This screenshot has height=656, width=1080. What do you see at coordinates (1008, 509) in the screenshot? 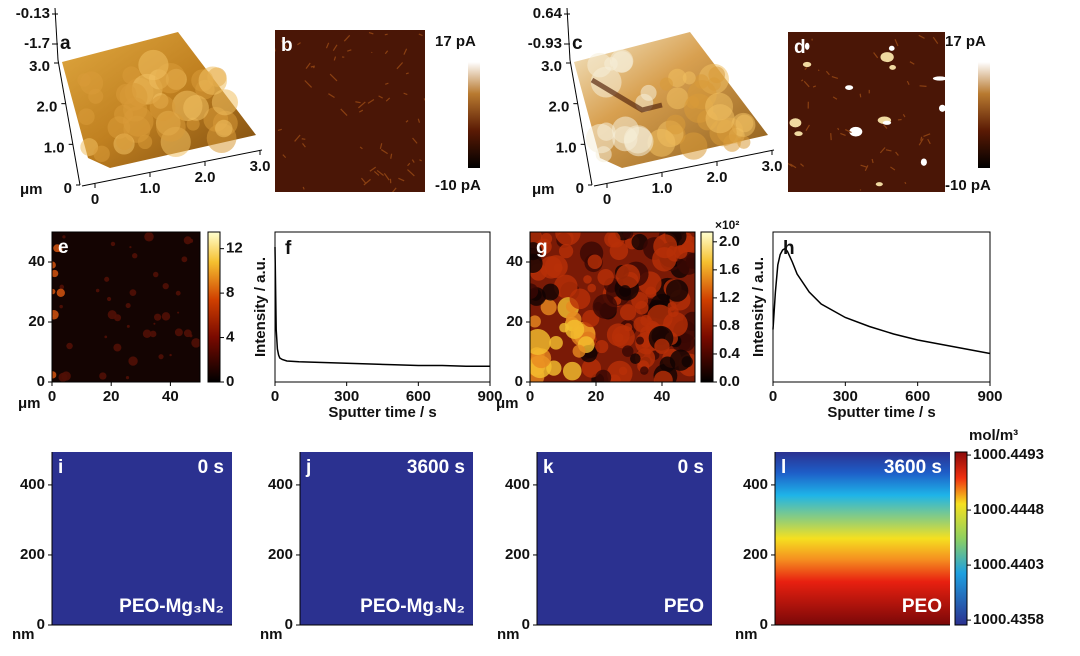
I see `colorbar-tick-label: 1000.4448` at bounding box center [1008, 509].